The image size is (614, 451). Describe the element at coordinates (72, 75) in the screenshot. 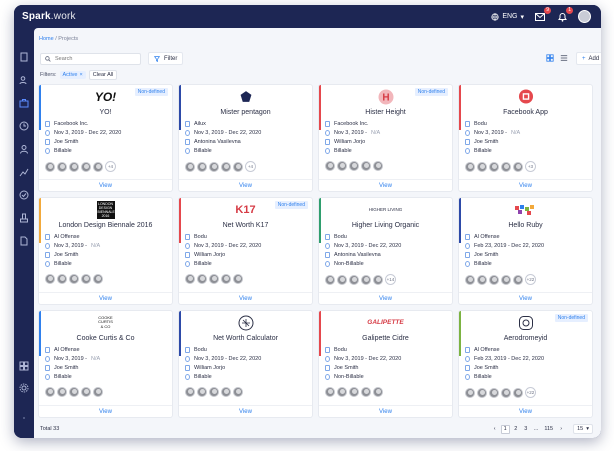

I see `filter-chip-active: Active ×` at that location.